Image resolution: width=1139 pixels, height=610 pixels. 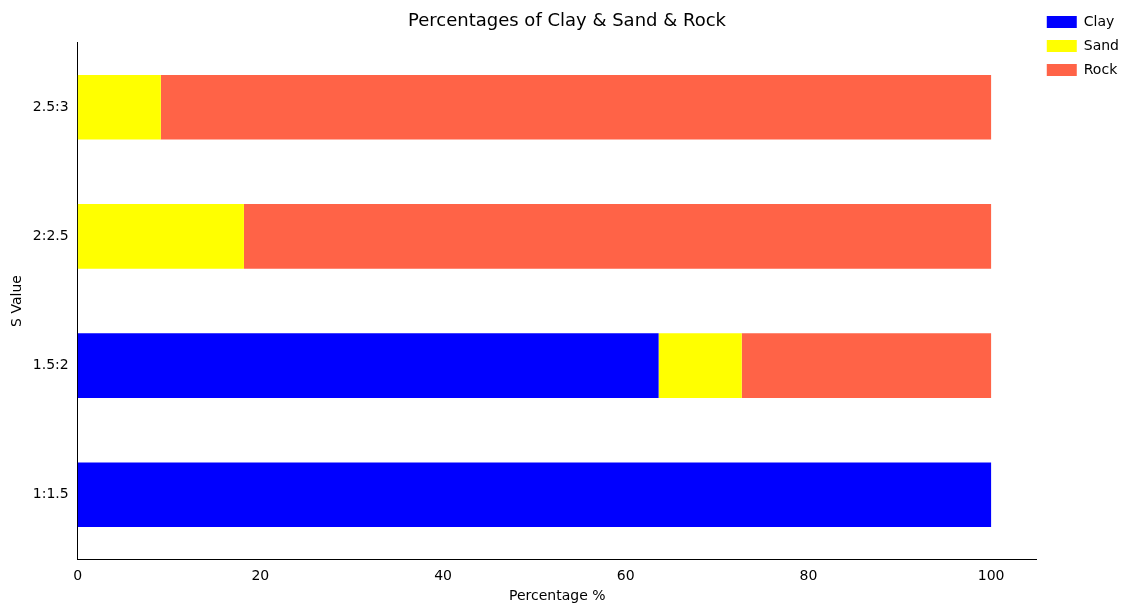 I want to click on x-tick-label: 20, so click(x=260, y=575).